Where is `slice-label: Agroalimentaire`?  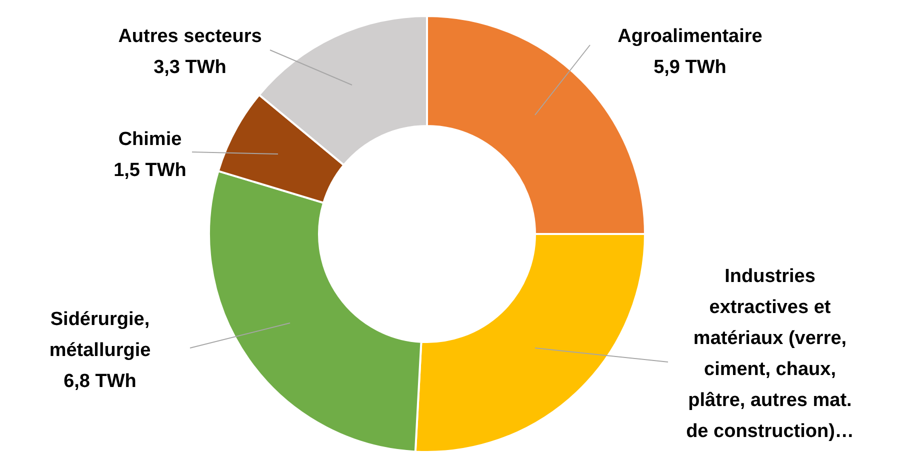
slice-label: Agroalimentaire is located at coordinates (690, 36).